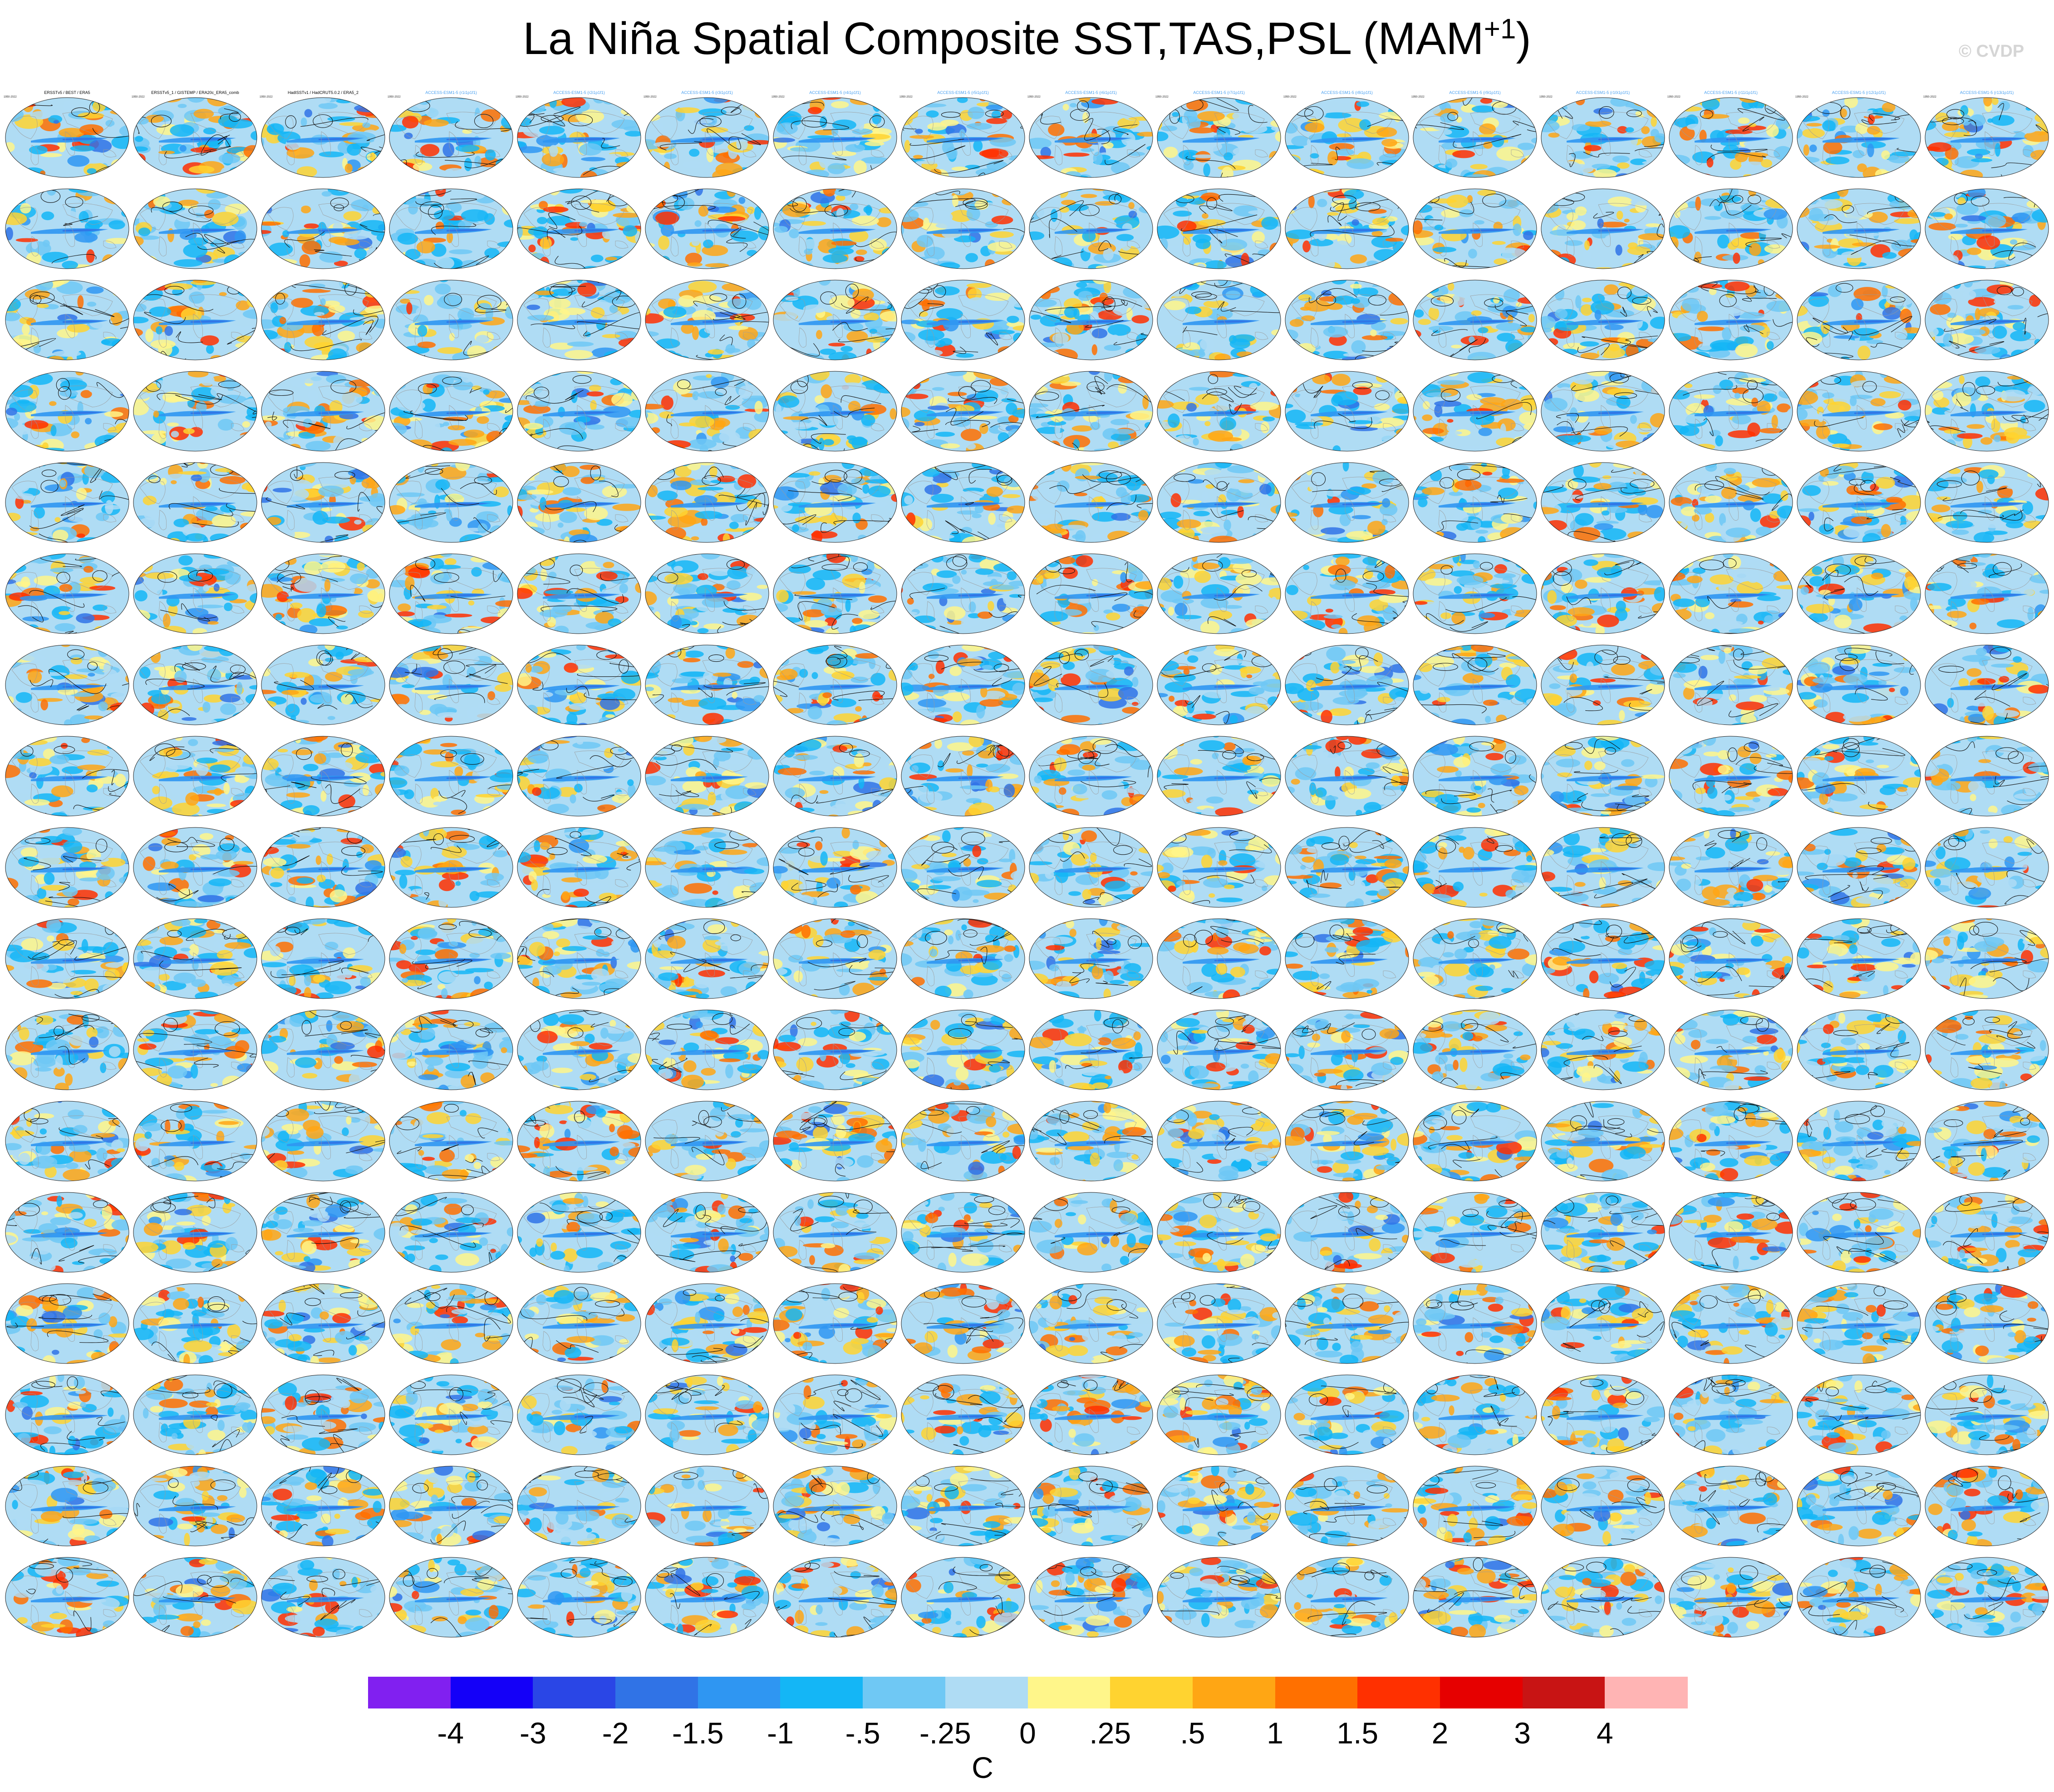  I want to click on panel-title: ACCESS-ESM1-5 (r12i1p1f1), so click(1858, 92).